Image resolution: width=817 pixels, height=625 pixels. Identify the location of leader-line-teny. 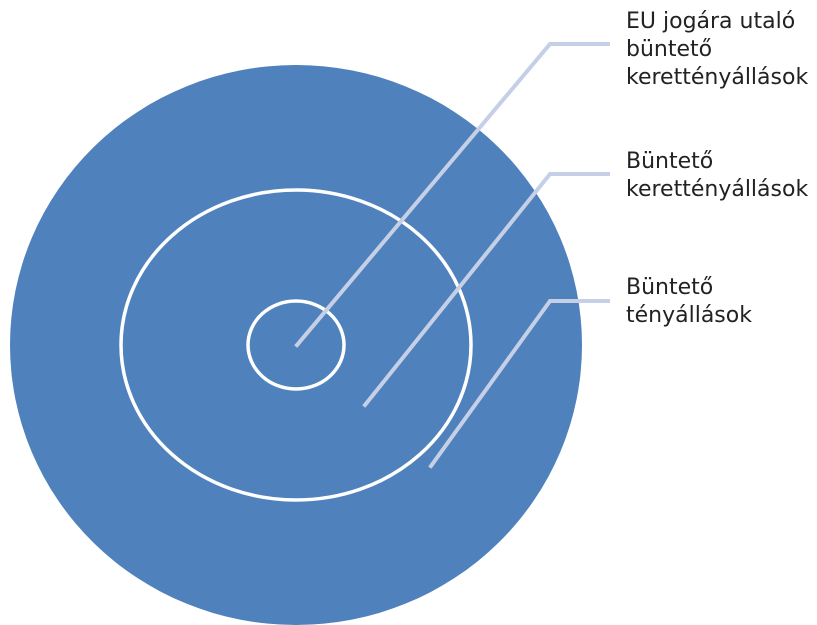
(519, 384).